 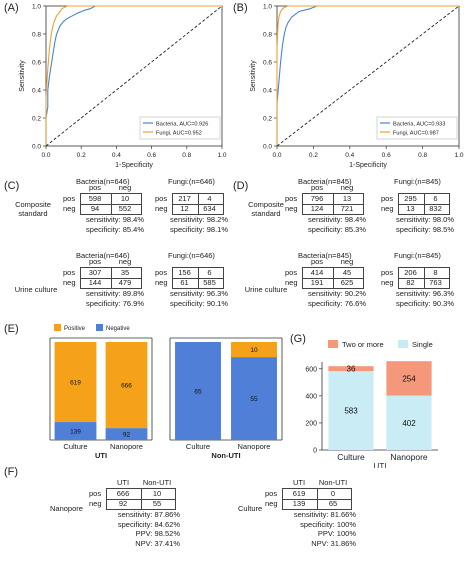 What do you see at coordinates (410, 208) in the screenshot?
I see `table-cell: 13` at bounding box center [410, 208].